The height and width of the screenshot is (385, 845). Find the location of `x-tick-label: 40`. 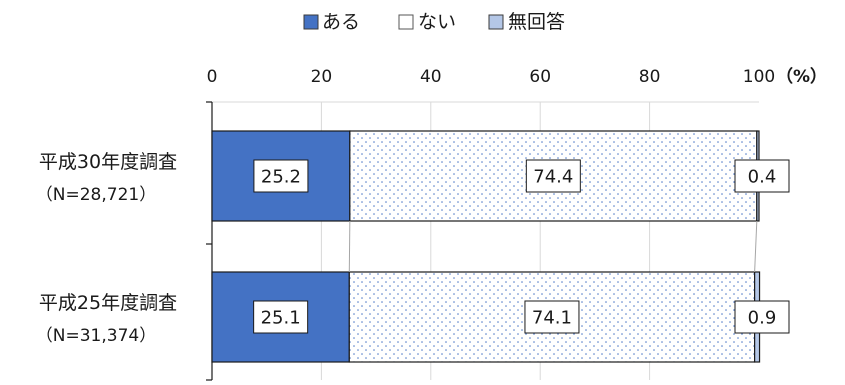

x-tick-label: 40 is located at coordinates (431, 77).